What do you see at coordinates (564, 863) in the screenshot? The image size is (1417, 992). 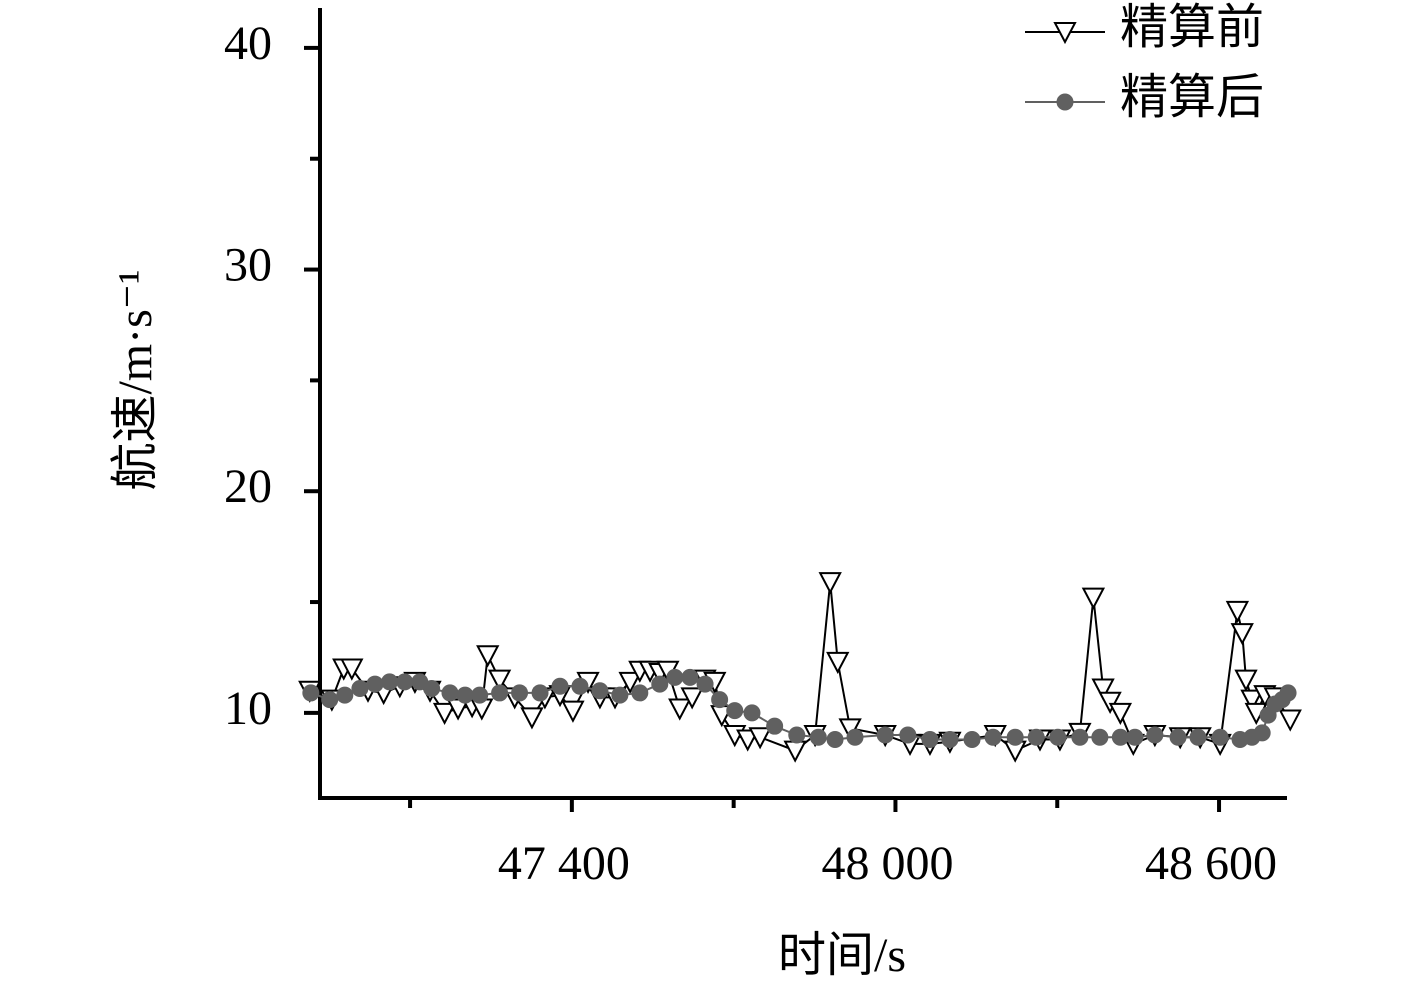 I see `x-tick-label: 47 400` at bounding box center [564, 863].